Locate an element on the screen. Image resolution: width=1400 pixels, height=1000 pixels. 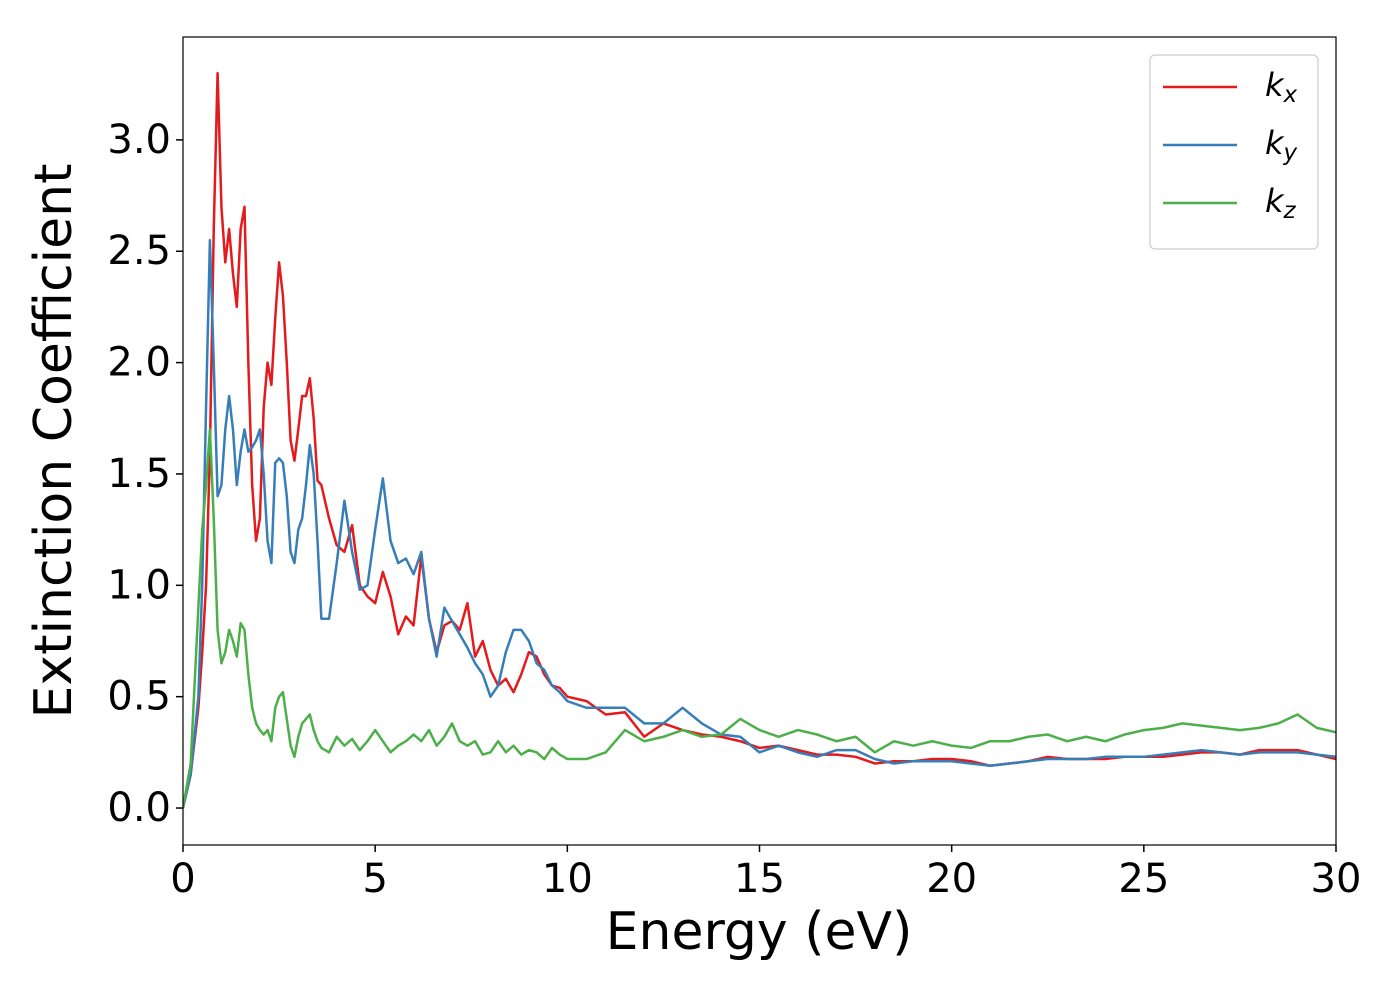
x-tick-label: 20 is located at coordinates (951, 879).